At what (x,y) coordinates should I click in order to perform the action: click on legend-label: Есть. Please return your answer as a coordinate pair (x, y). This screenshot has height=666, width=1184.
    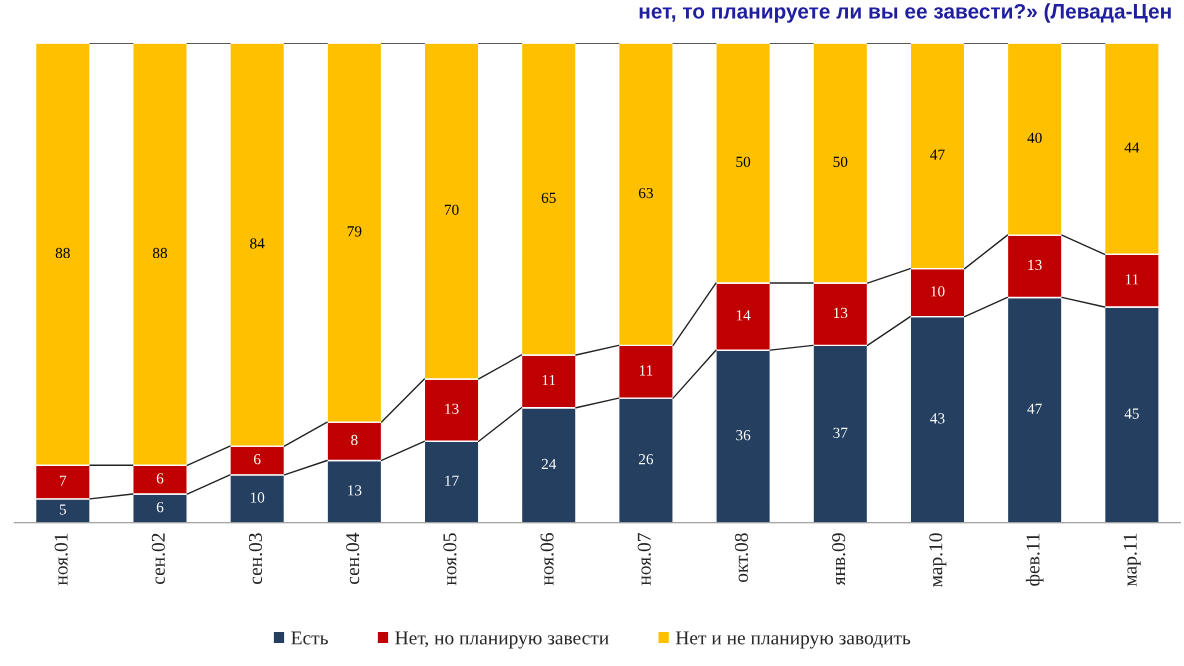
    Looking at the image, I should click on (309, 638).